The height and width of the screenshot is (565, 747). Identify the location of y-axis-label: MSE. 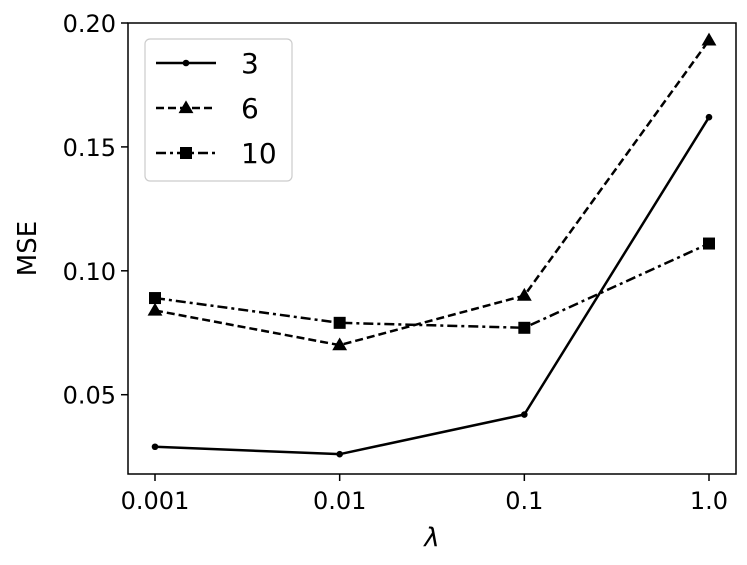
(28, 248).